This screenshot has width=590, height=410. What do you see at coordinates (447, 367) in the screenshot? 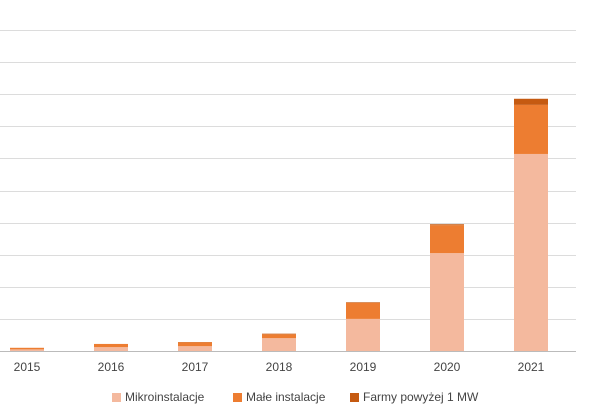
I see `x-tick-label: 2020` at bounding box center [447, 367].